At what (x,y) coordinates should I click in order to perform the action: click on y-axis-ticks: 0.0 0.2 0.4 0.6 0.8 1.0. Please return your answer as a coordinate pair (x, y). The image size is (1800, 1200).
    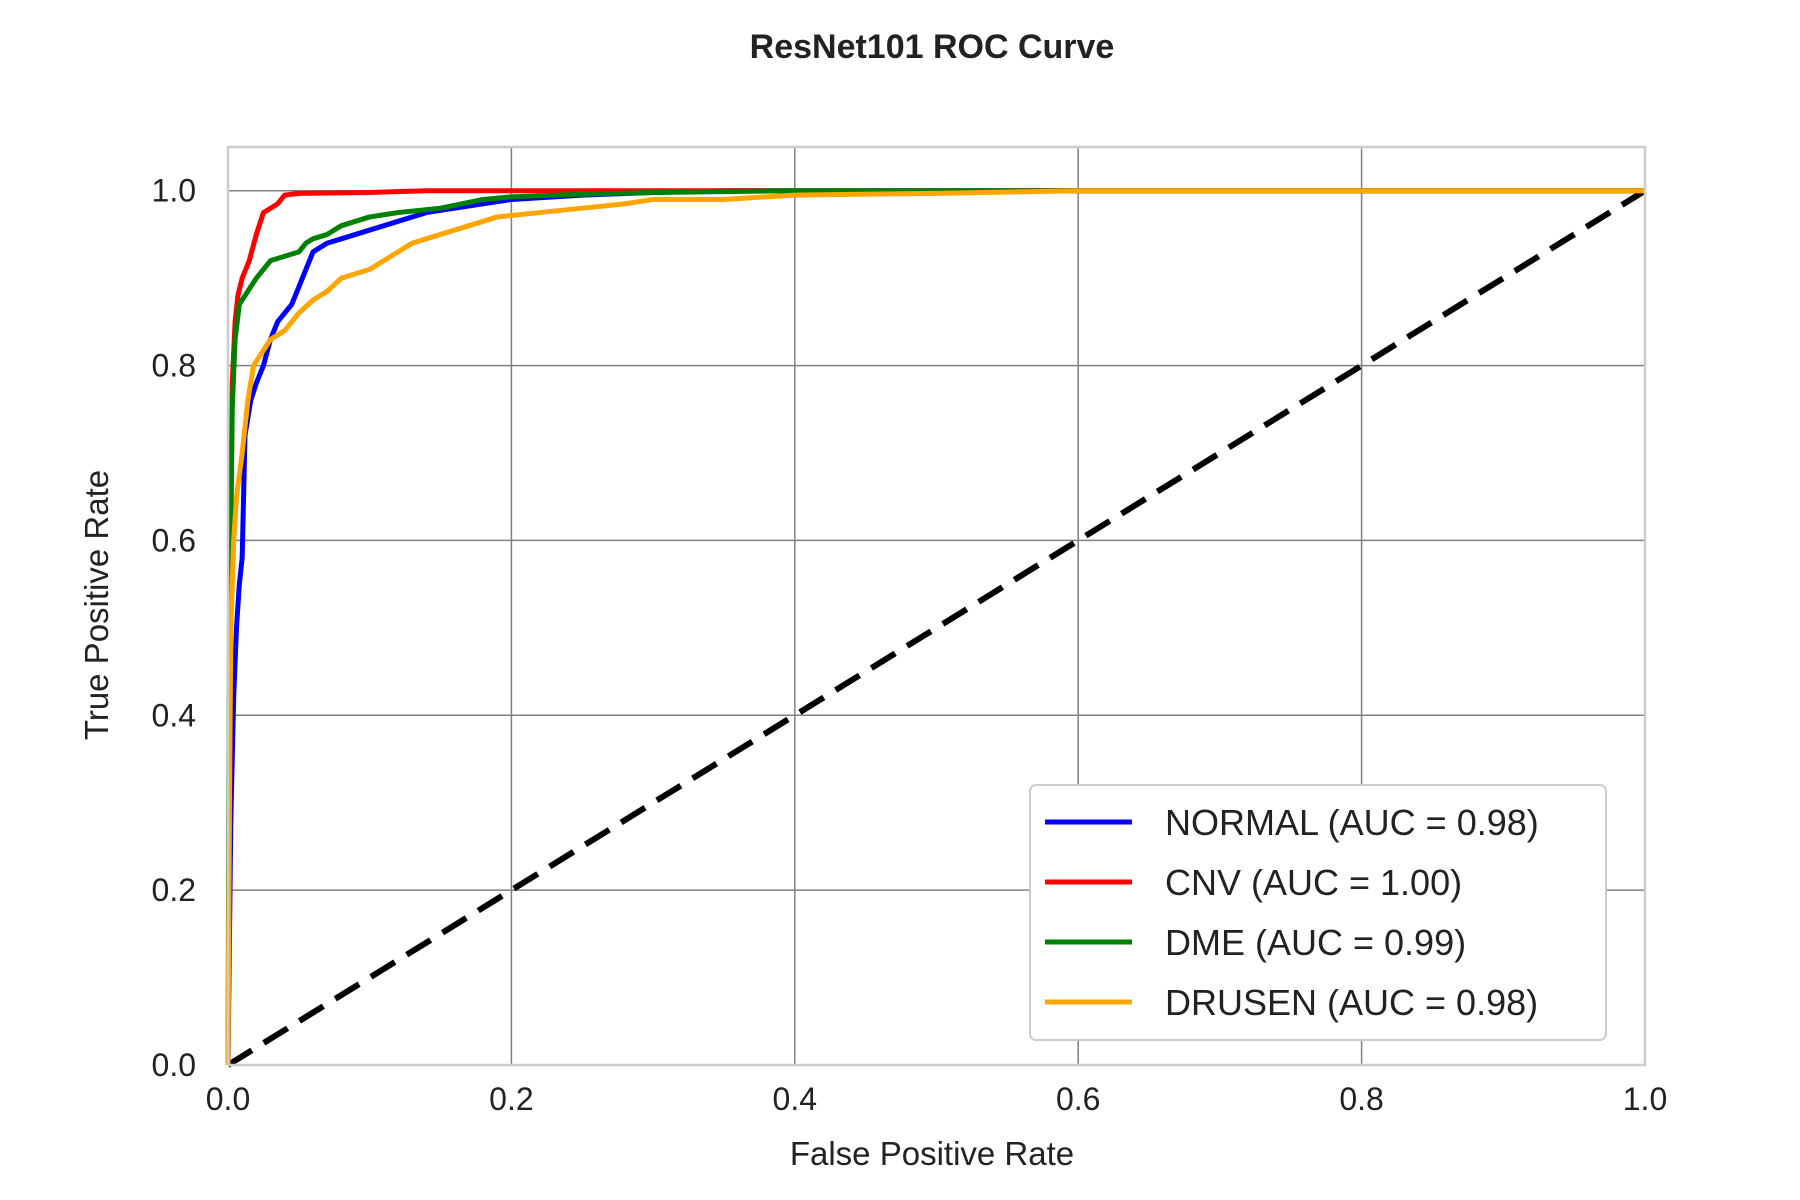
    Looking at the image, I should click on (174, 628).